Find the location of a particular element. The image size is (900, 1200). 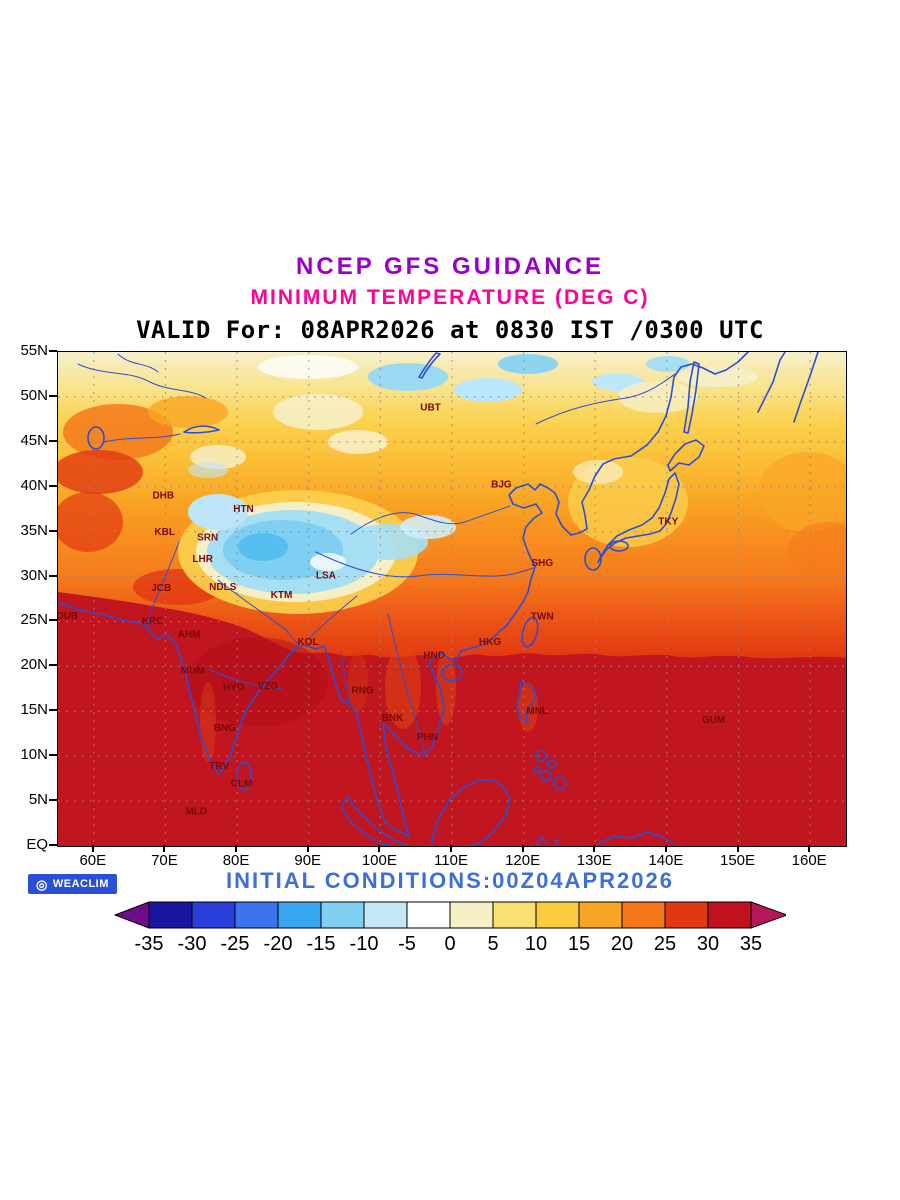

y-axis-label: 35N is located at coordinates (34, 530).